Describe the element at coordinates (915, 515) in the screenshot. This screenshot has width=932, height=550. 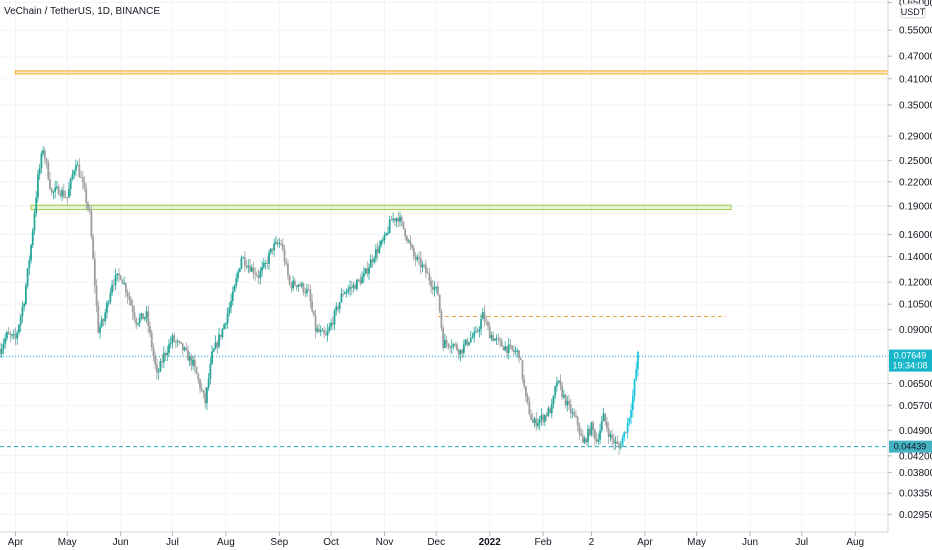
I see `price-tick-label: 0.02950` at that location.